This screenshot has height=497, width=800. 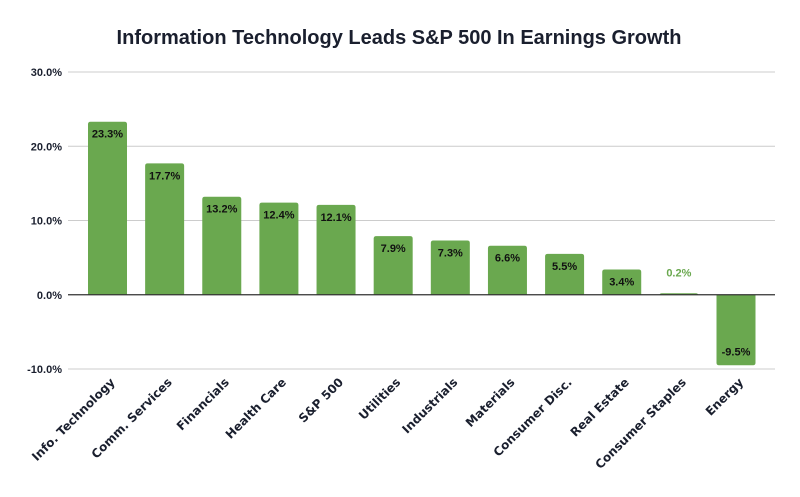 What do you see at coordinates (507, 259) in the screenshot?
I see `data-label: 6.6%` at bounding box center [507, 259].